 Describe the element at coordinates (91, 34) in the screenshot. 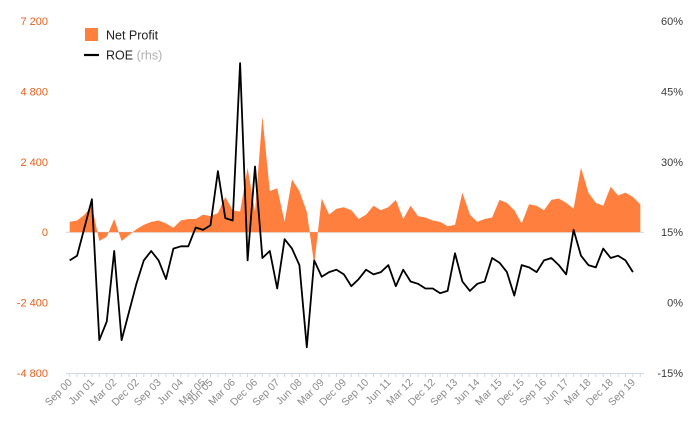

I see `legend-net-profit-swatch` at that location.